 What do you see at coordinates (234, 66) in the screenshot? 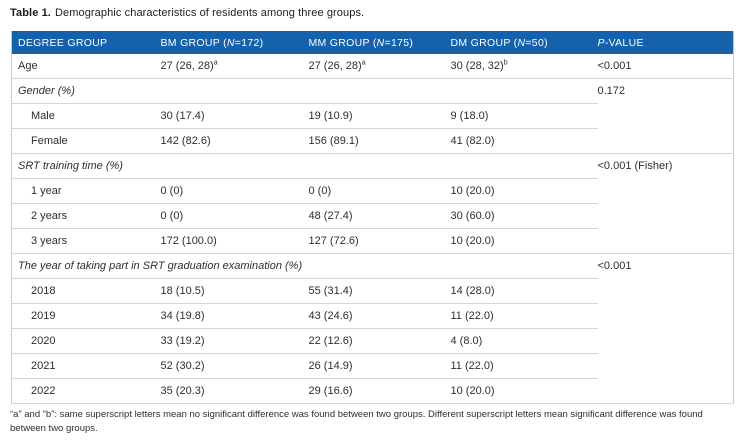
I see `cell-age-bm: 27 (26, 28)a` at bounding box center [234, 66].